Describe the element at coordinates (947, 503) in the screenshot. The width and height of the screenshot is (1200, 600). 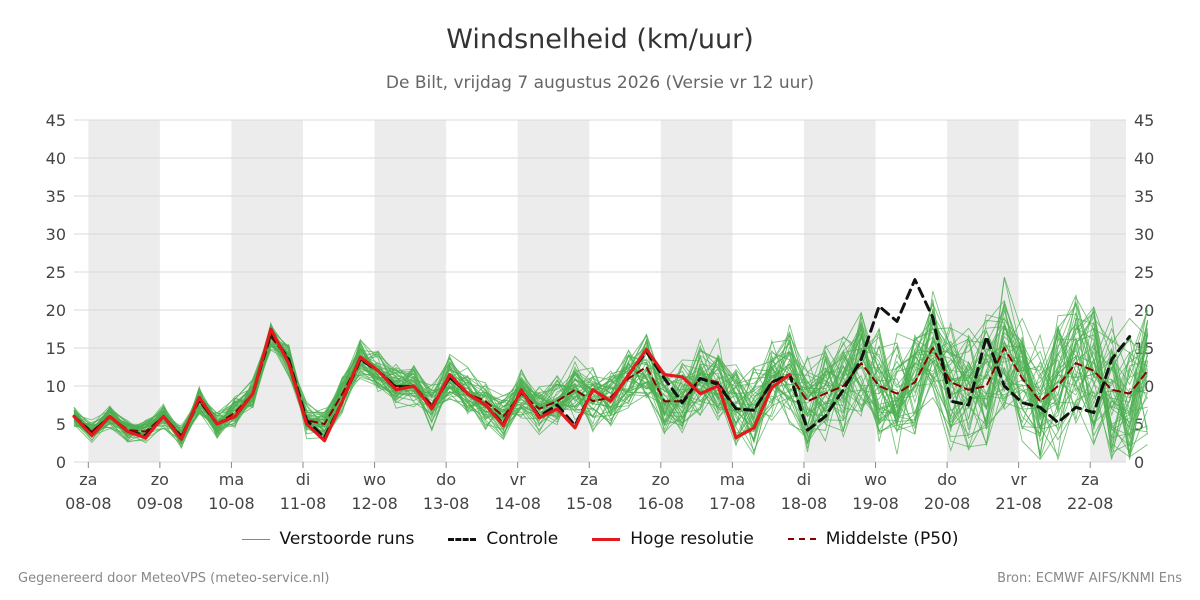
I see `x-tick-date-20-08: 20-08` at that location.